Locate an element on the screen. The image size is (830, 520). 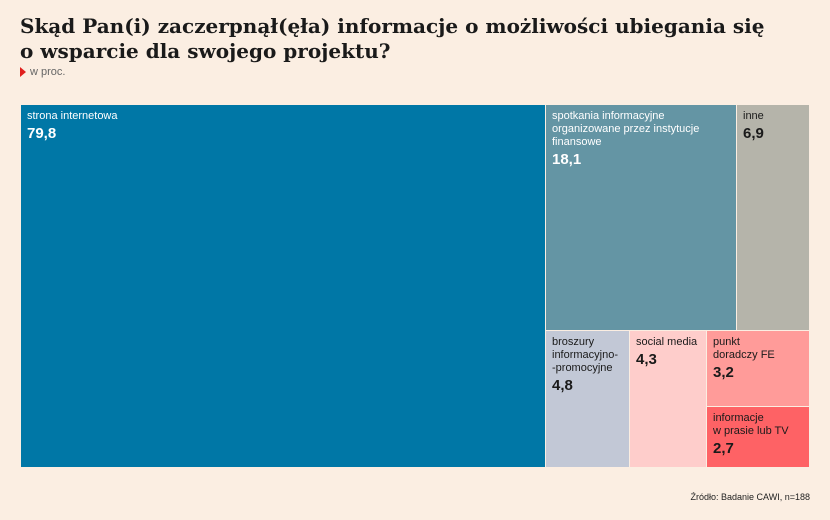
tile-label: social media is located at coordinates (667, 342).